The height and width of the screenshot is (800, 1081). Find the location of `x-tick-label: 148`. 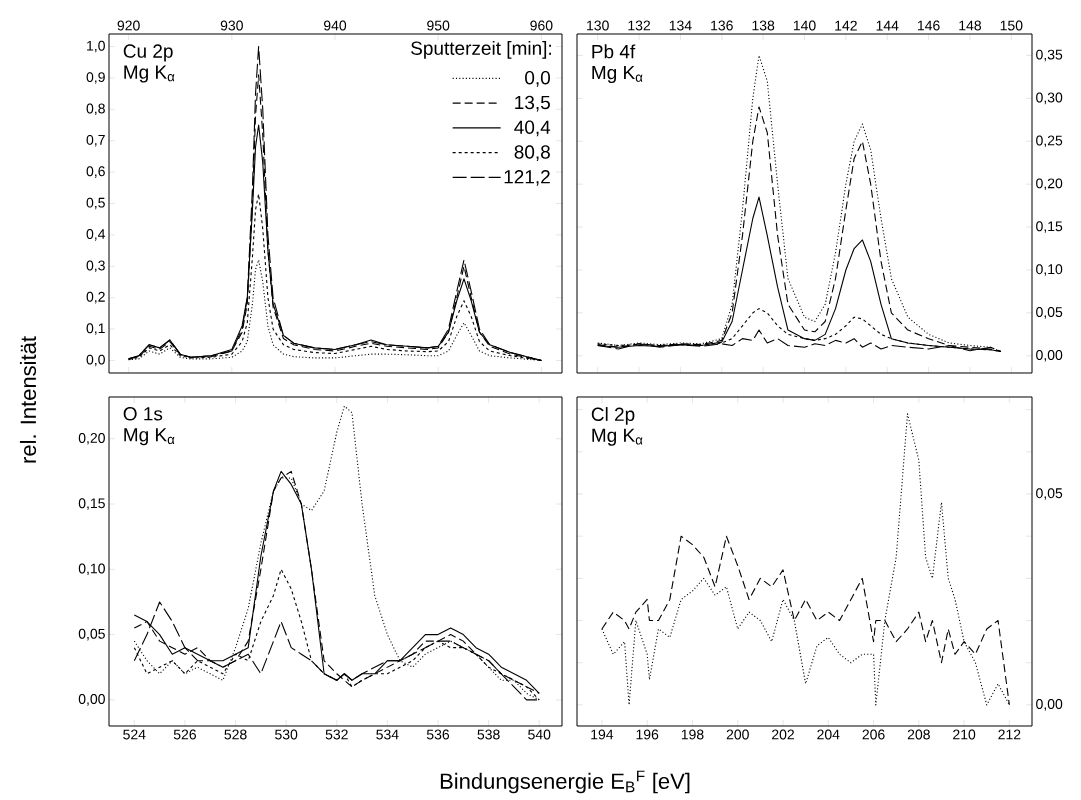

x-tick-label: 148 is located at coordinates (970, 25).